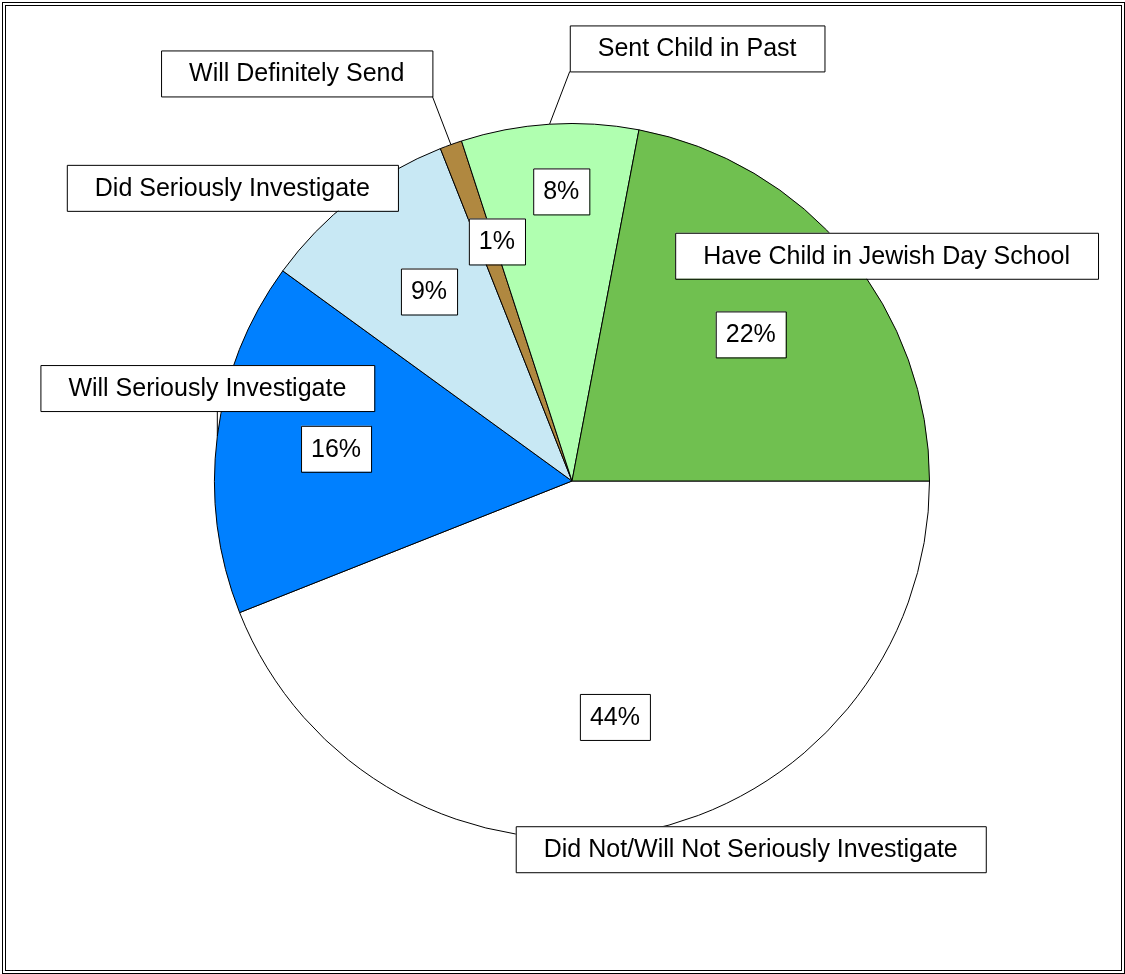 The width and height of the screenshot is (1125, 974). What do you see at coordinates (232, 186) in the screenshot?
I see `slice-label: Did Seriously Investigate` at bounding box center [232, 186].